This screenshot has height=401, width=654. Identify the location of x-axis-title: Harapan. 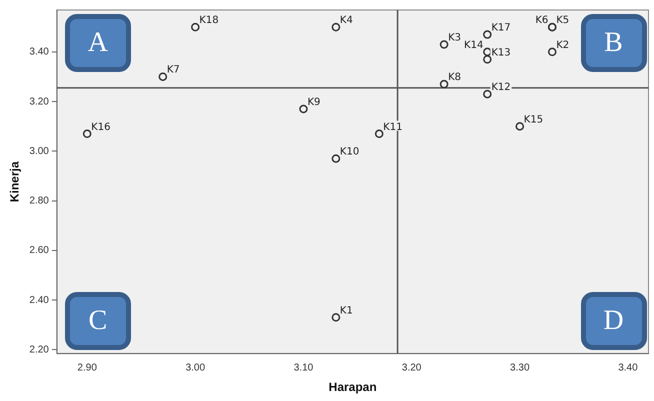
(352, 387).